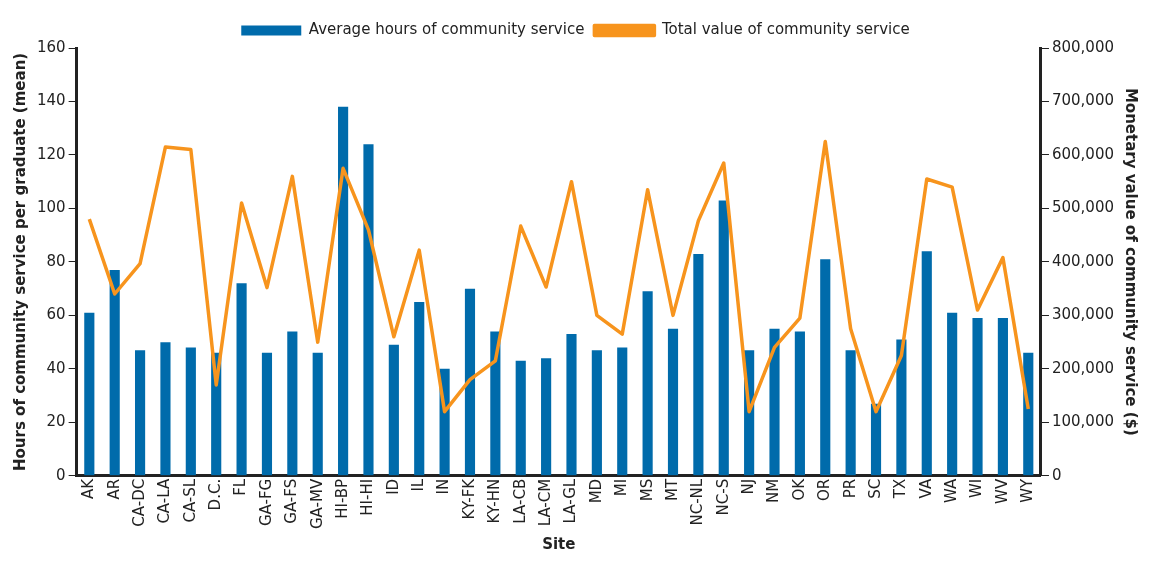 The width and height of the screenshot is (1156, 567). Describe the element at coordinates (61, 474) in the screenshot. I see `y-tick-label: 0` at that location.